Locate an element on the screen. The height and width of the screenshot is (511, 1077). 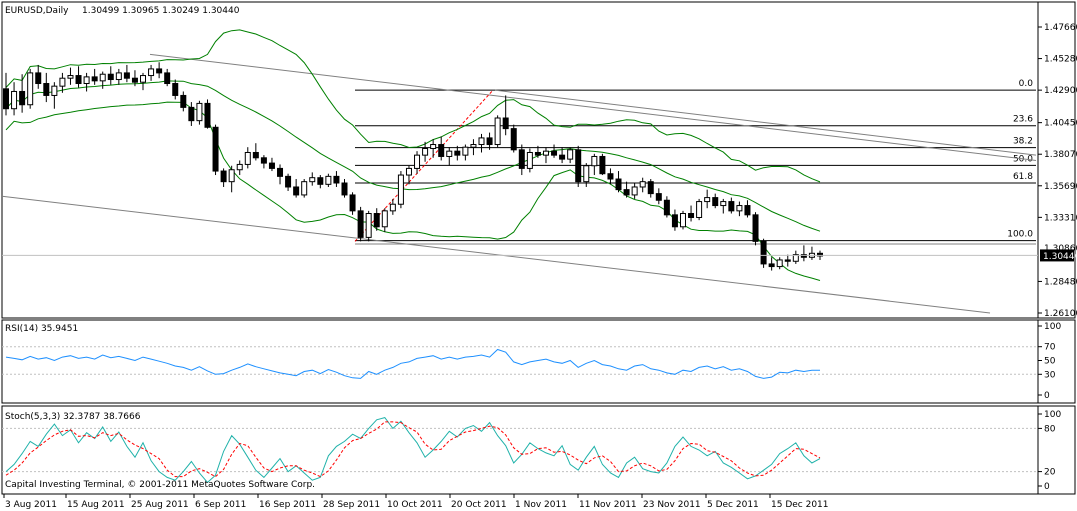
stoch-tick-label: 100 is located at coordinates (1052, 415).